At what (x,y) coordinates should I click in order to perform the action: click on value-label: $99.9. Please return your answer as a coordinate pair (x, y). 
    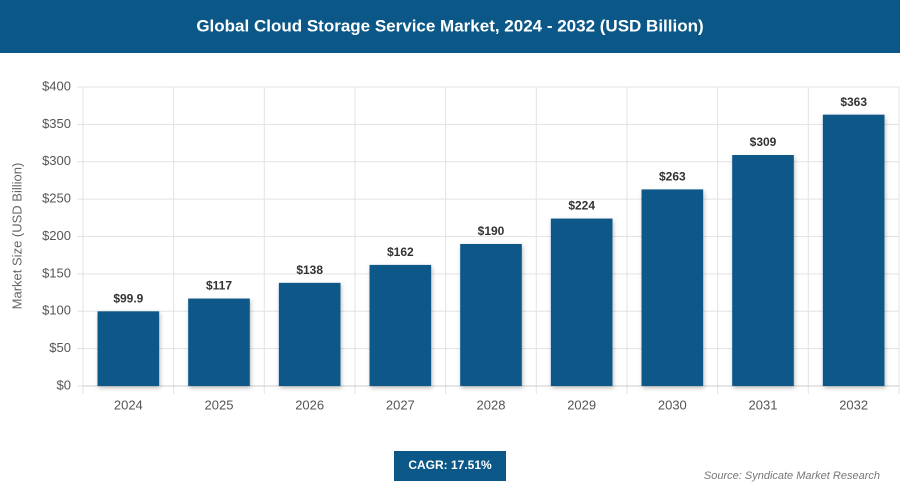
    Looking at the image, I should click on (128, 298).